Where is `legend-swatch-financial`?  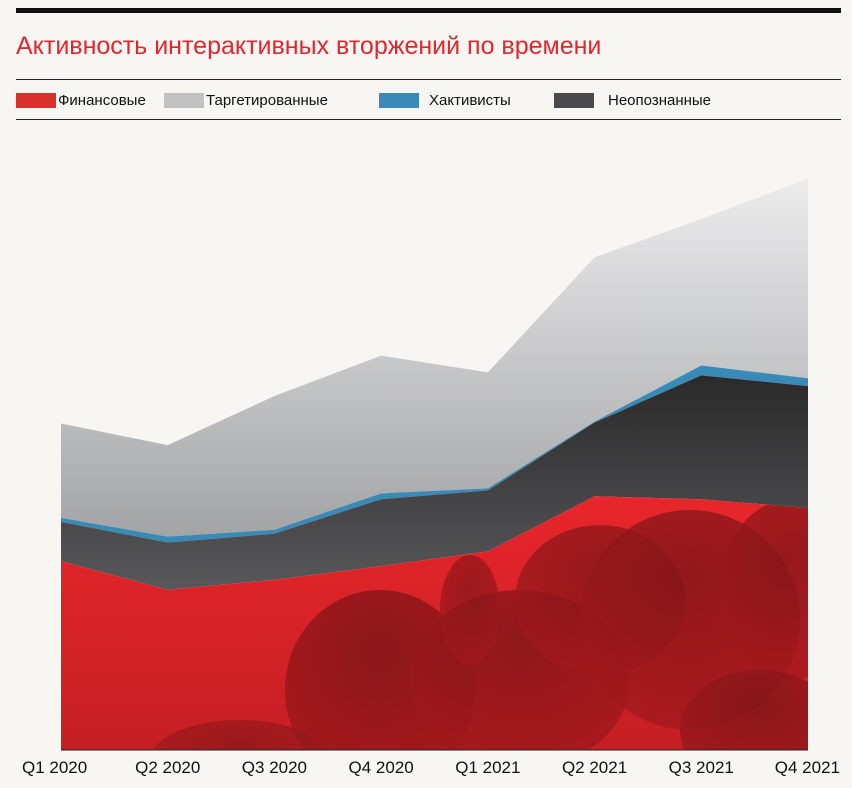
legend-swatch-financial is located at coordinates (36, 100).